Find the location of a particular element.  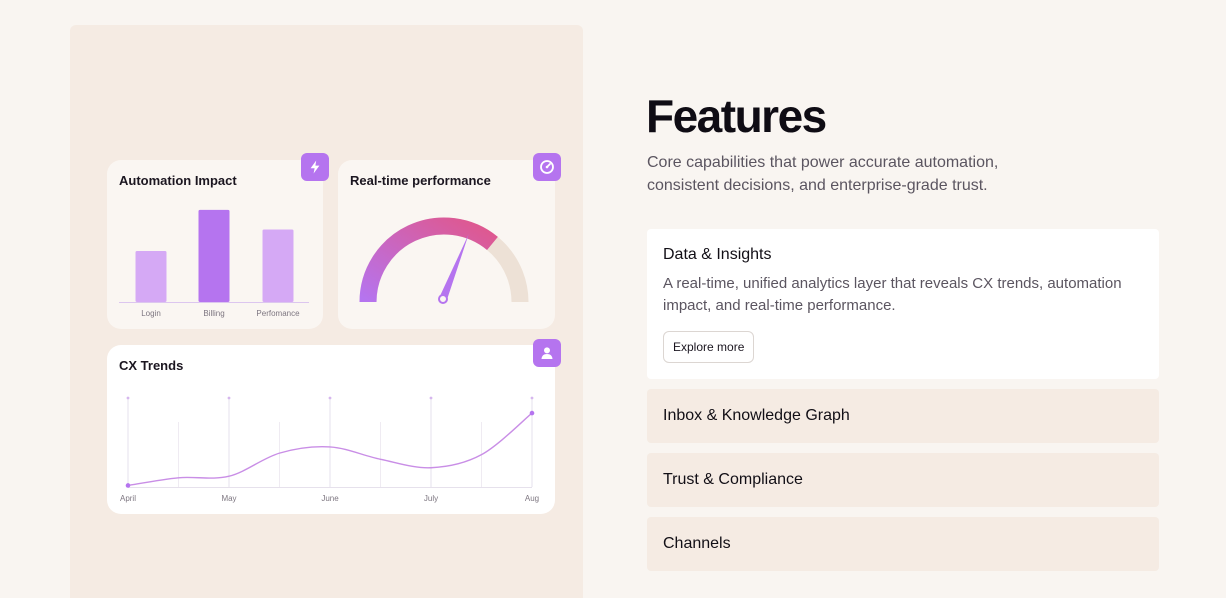

cx-trends-card: CX Trends April May June July Aug is located at coordinates (331, 429).